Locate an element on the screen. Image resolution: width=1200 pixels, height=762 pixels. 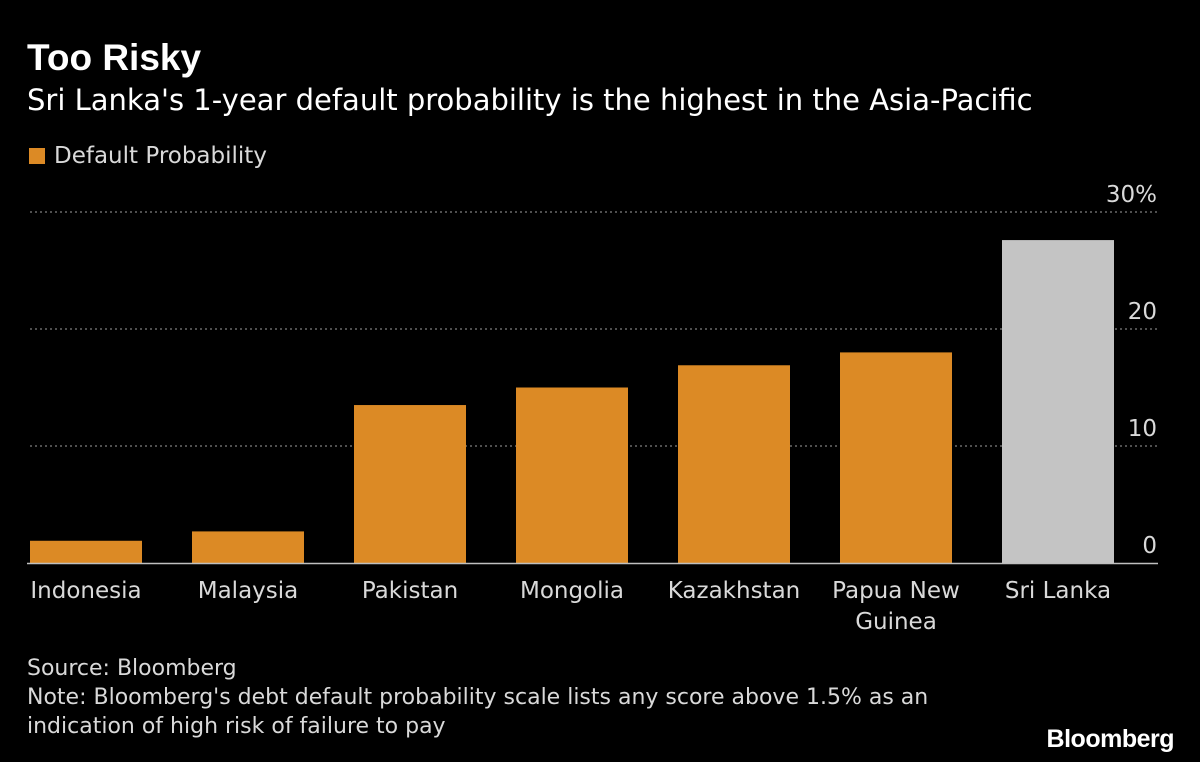
x-tick-label: Mongolia is located at coordinates (572, 591).